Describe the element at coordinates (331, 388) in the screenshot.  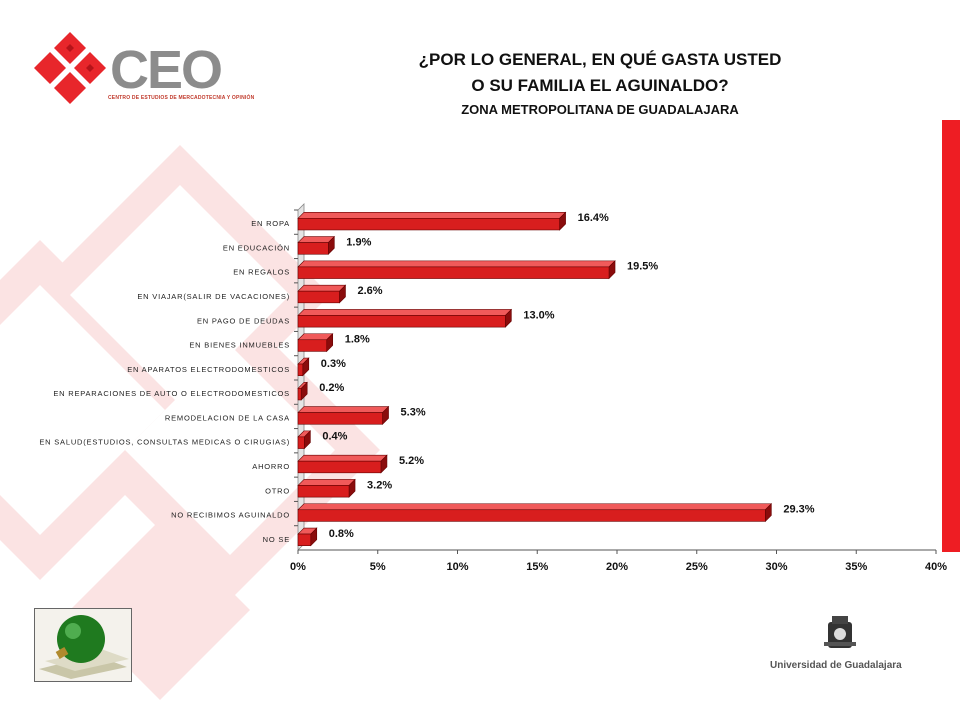
I see `data-label: 0.2%` at that location.